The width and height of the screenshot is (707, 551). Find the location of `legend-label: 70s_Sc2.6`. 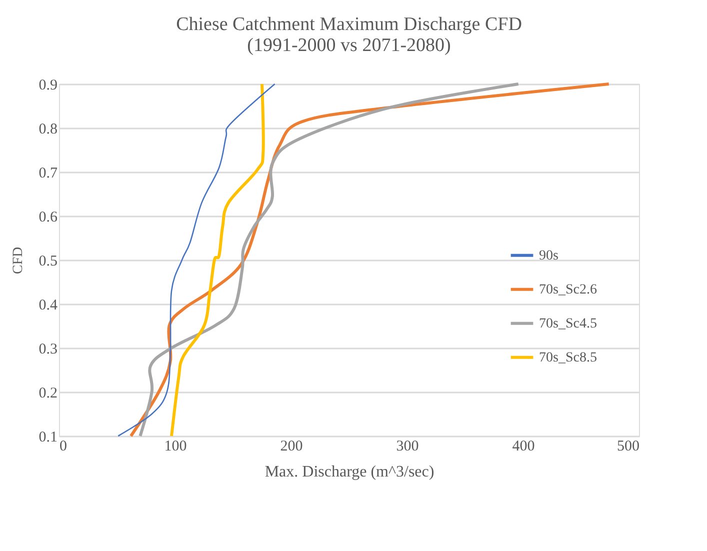

legend-label: 70s_Sc2.6 is located at coordinates (568, 290).